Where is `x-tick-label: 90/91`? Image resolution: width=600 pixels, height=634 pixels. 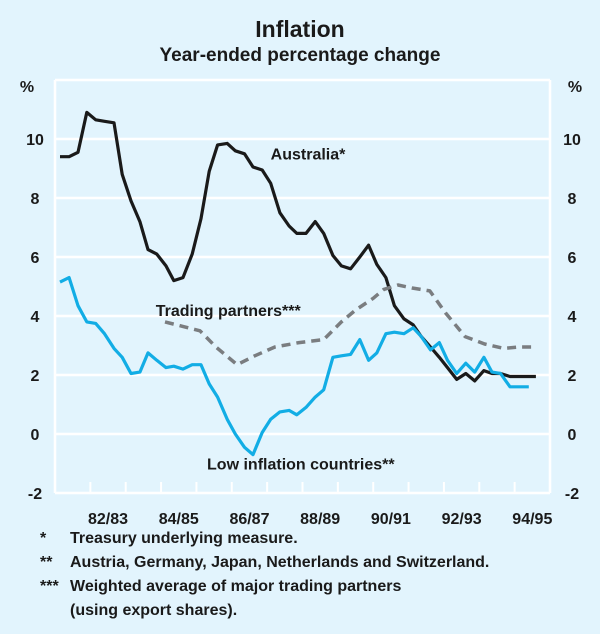 x-tick-label: 90/91 is located at coordinates (391, 519).